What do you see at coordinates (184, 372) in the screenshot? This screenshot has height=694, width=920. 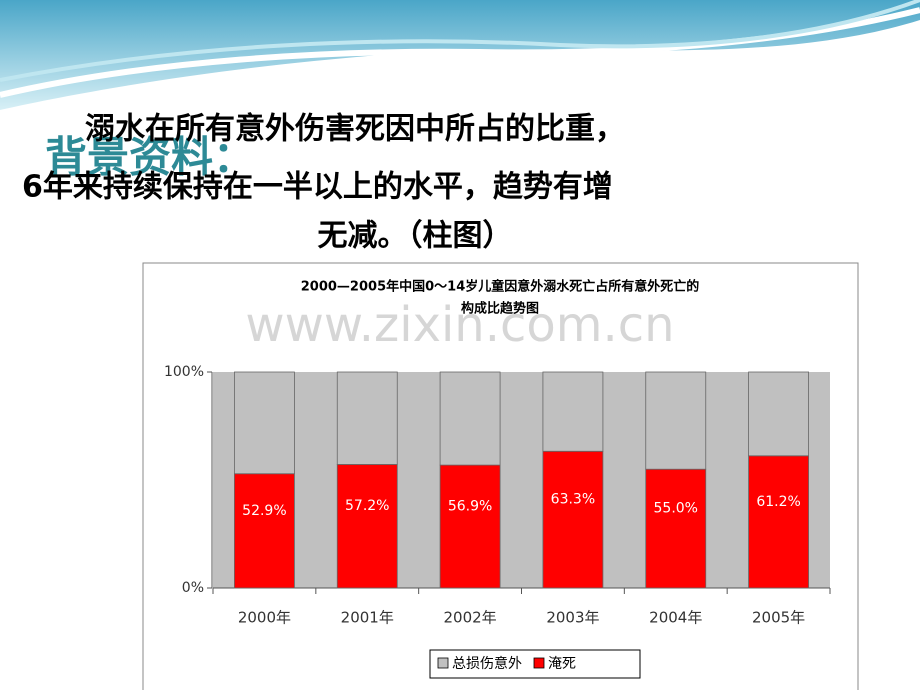 I see `y-tick-label: 100%` at bounding box center [184, 372].